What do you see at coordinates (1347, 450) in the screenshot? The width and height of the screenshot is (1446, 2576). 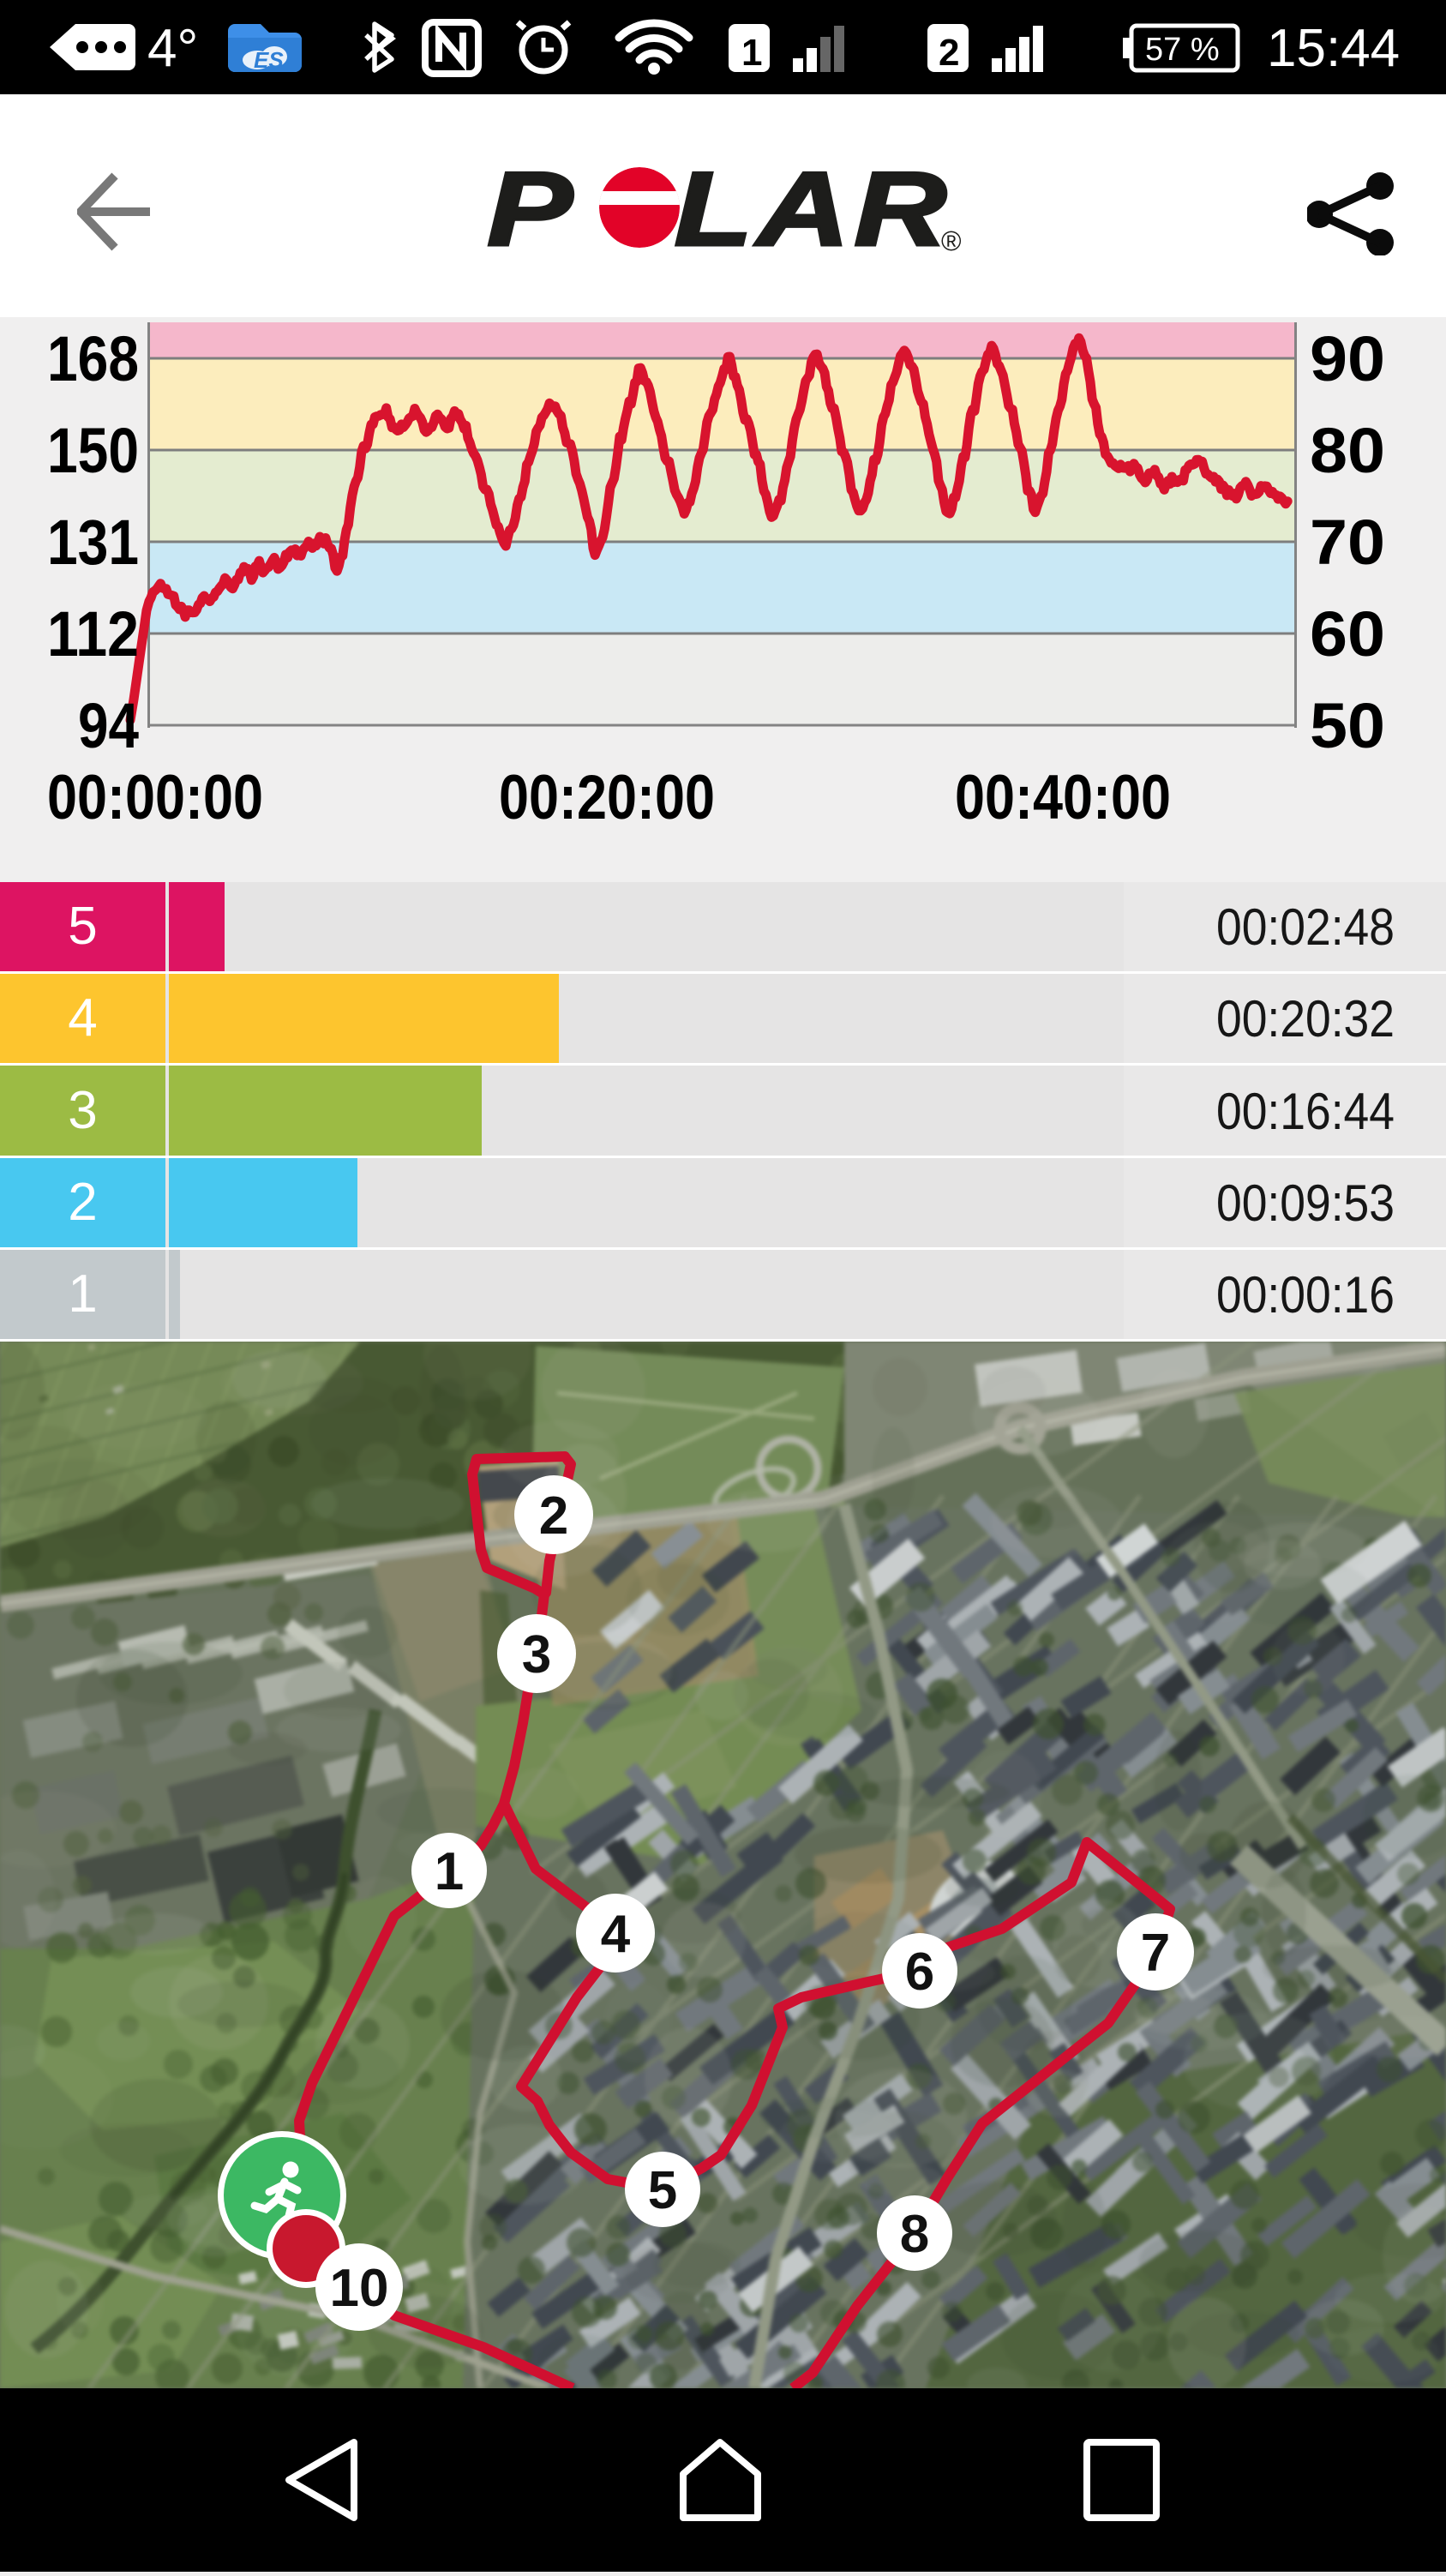 I see `svg-text: 80` at bounding box center [1347, 450].